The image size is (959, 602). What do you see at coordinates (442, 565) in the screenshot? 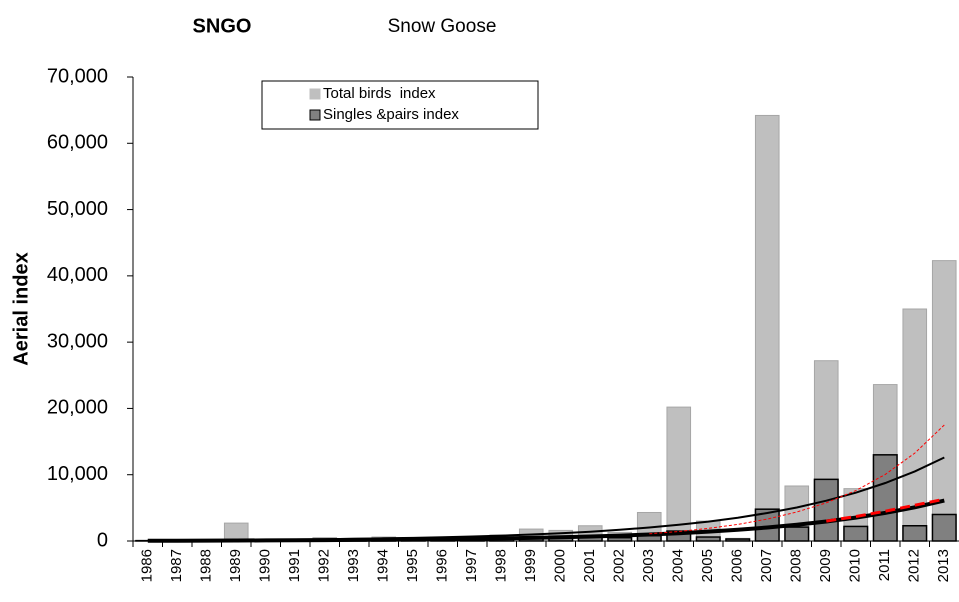
I see `x-tick-label: 1996` at bounding box center [442, 565].